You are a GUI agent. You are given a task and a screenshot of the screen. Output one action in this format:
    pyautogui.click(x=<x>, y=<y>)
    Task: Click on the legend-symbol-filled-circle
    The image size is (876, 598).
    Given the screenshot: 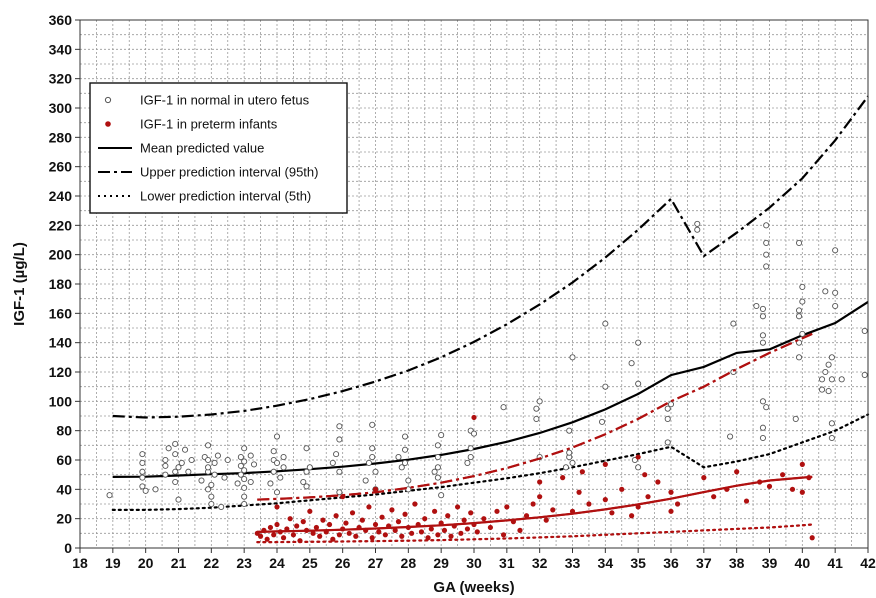 What is the action you would take?
    pyautogui.click(x=108, y=124)
    